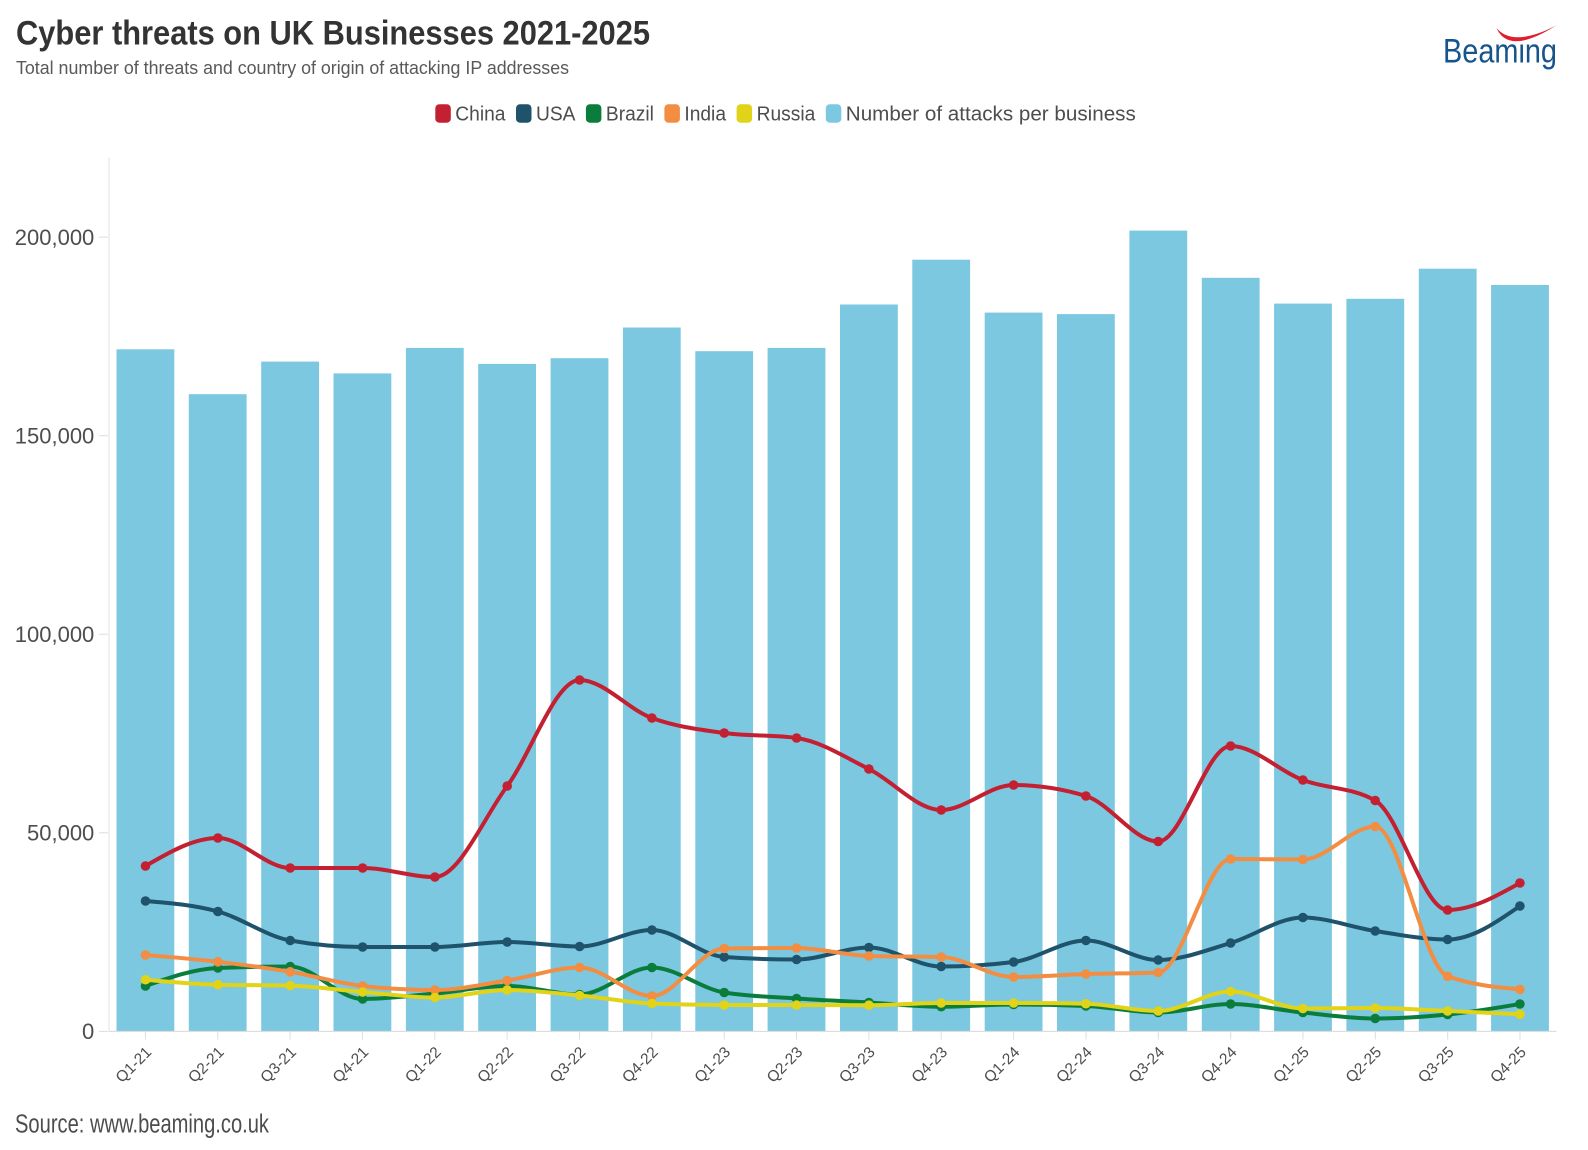 The width and height of the screenshot is (1588, 1150). Describe the element at coordinates (142, 1125) in the screenshot. I see `svg-text: Source: www.beaming.co.uk` at that location.